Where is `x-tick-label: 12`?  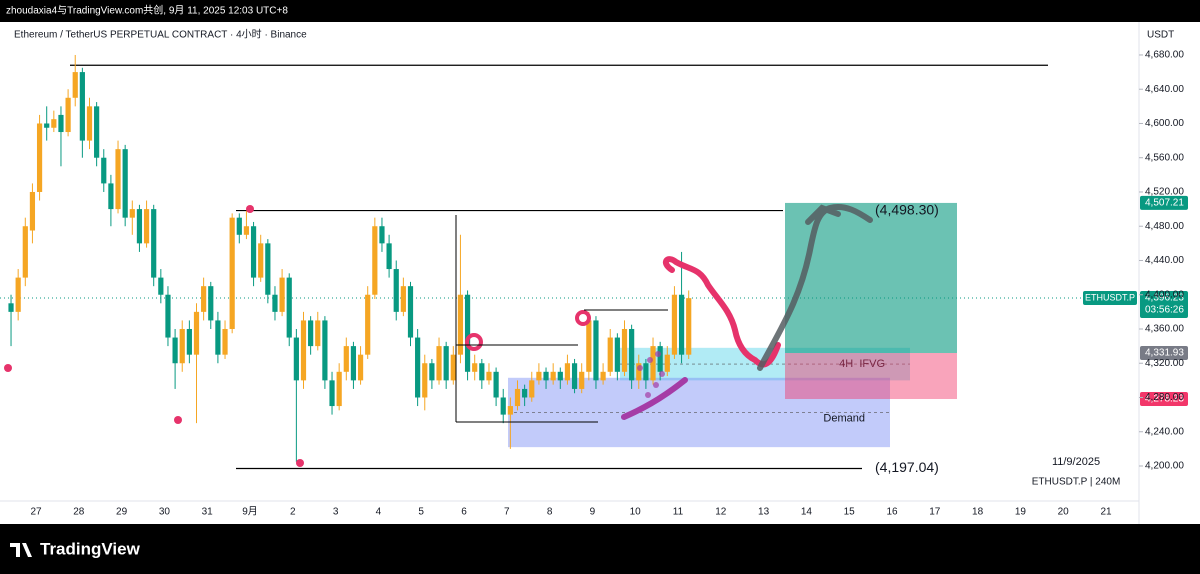 x-tick-label: 12 is located at coordinates (721, 512).